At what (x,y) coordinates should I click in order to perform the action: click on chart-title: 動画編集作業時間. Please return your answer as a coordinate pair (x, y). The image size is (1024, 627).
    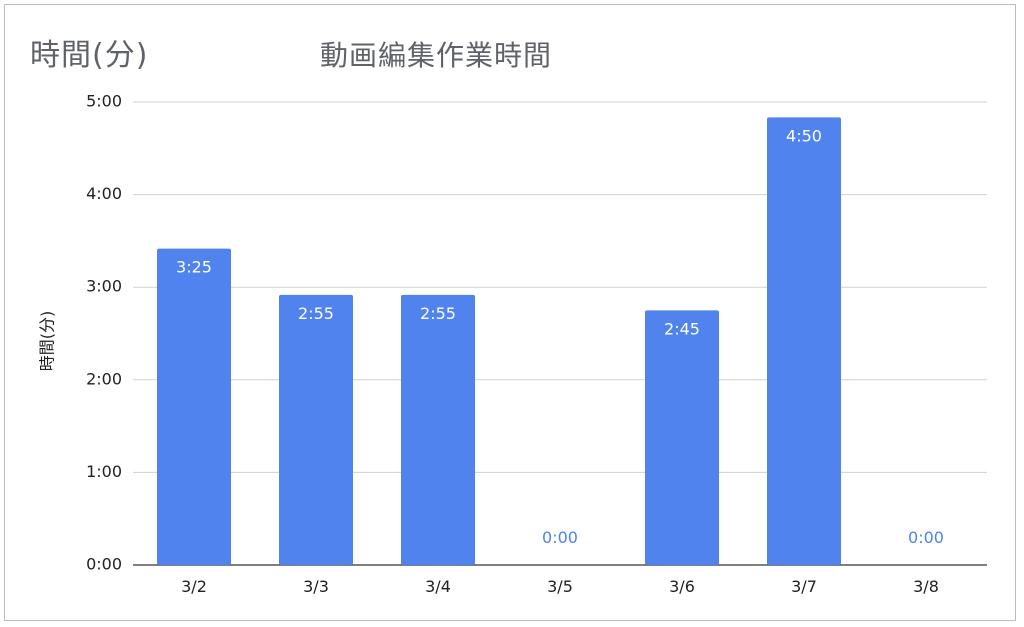
    Looking at the image, I should click on (436, 55).